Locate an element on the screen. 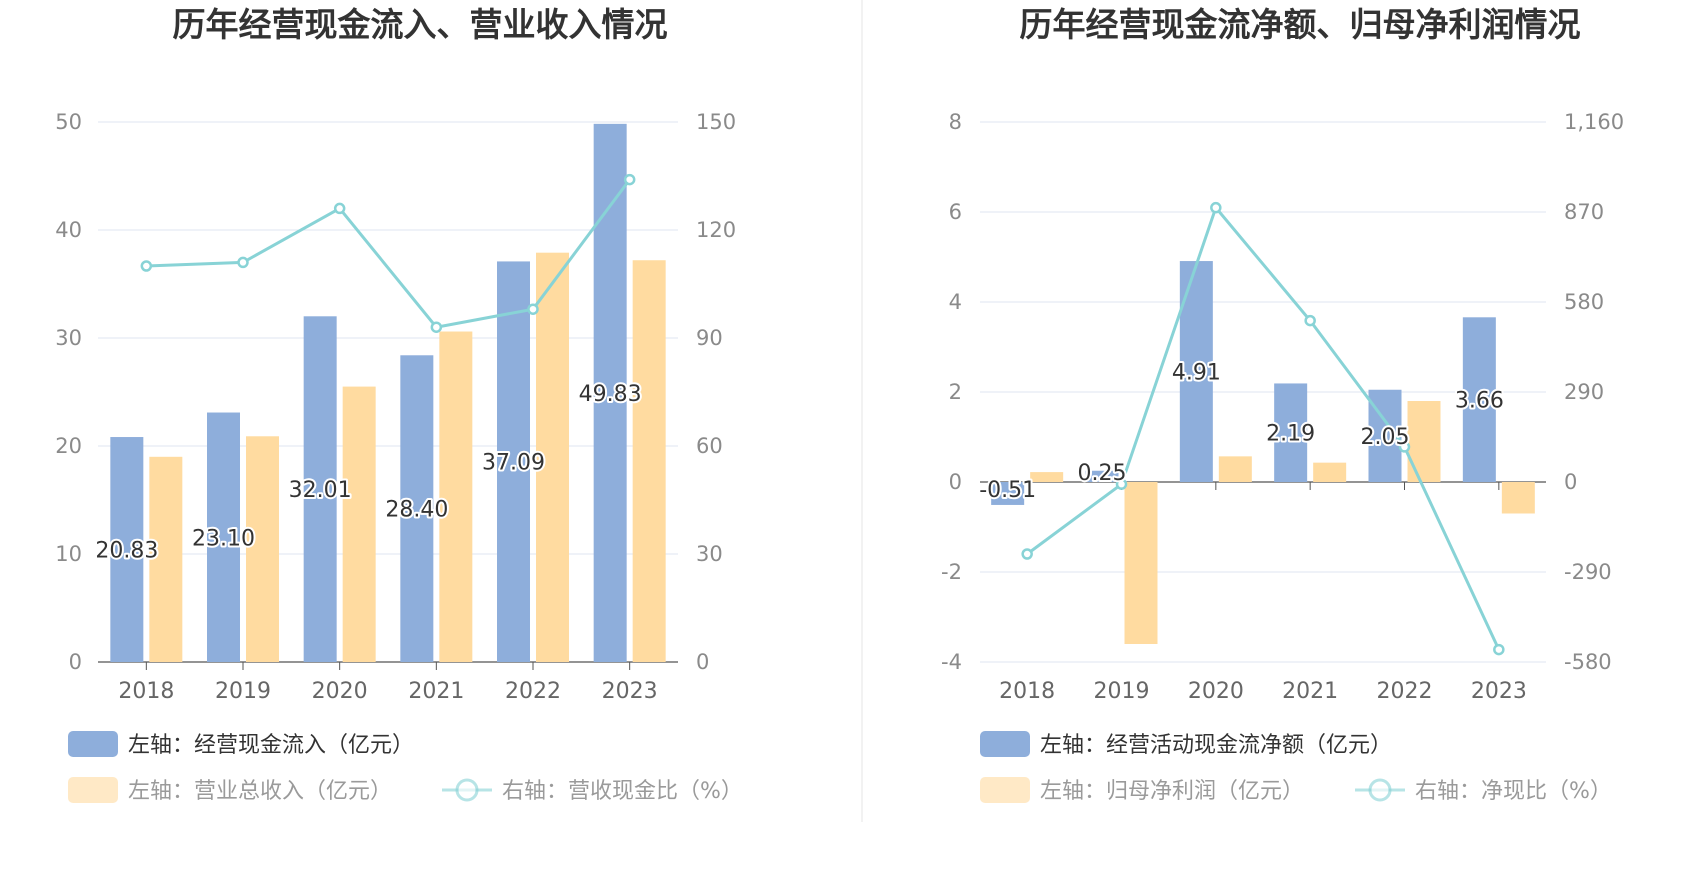 This screenshot has width=1700, height=874. left-axis-tick: 2 is located at coordinates (955, 392).